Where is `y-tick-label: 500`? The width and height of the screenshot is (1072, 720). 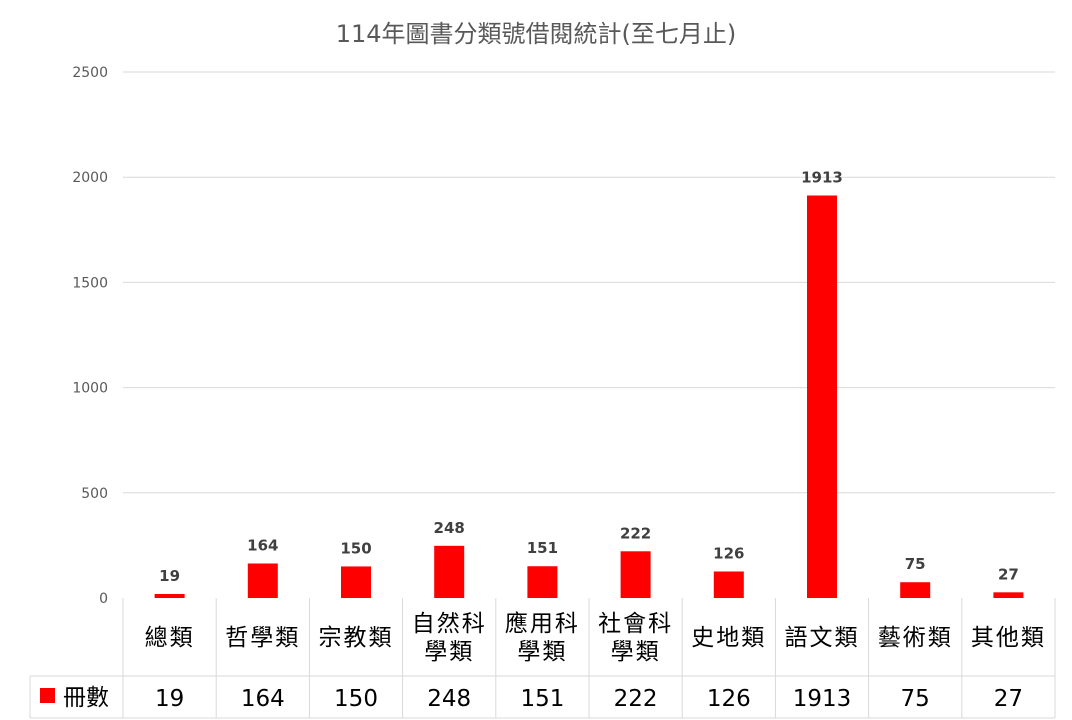
y-tick-label: 500 is located at coordinates (94, 494).